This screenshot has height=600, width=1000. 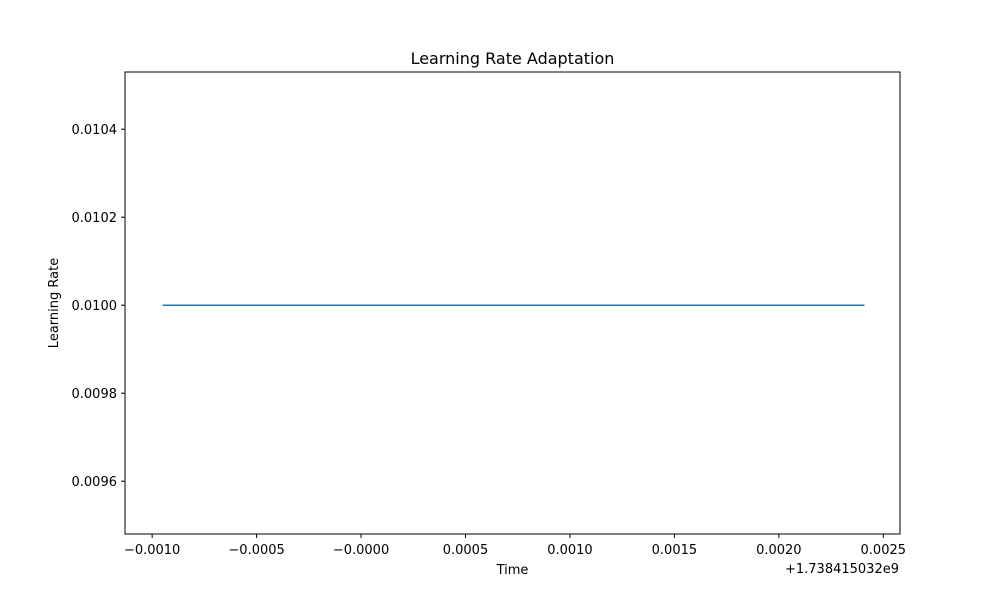 I want to click on y-tick-label: 0.0098, so click(x=95, y=394).